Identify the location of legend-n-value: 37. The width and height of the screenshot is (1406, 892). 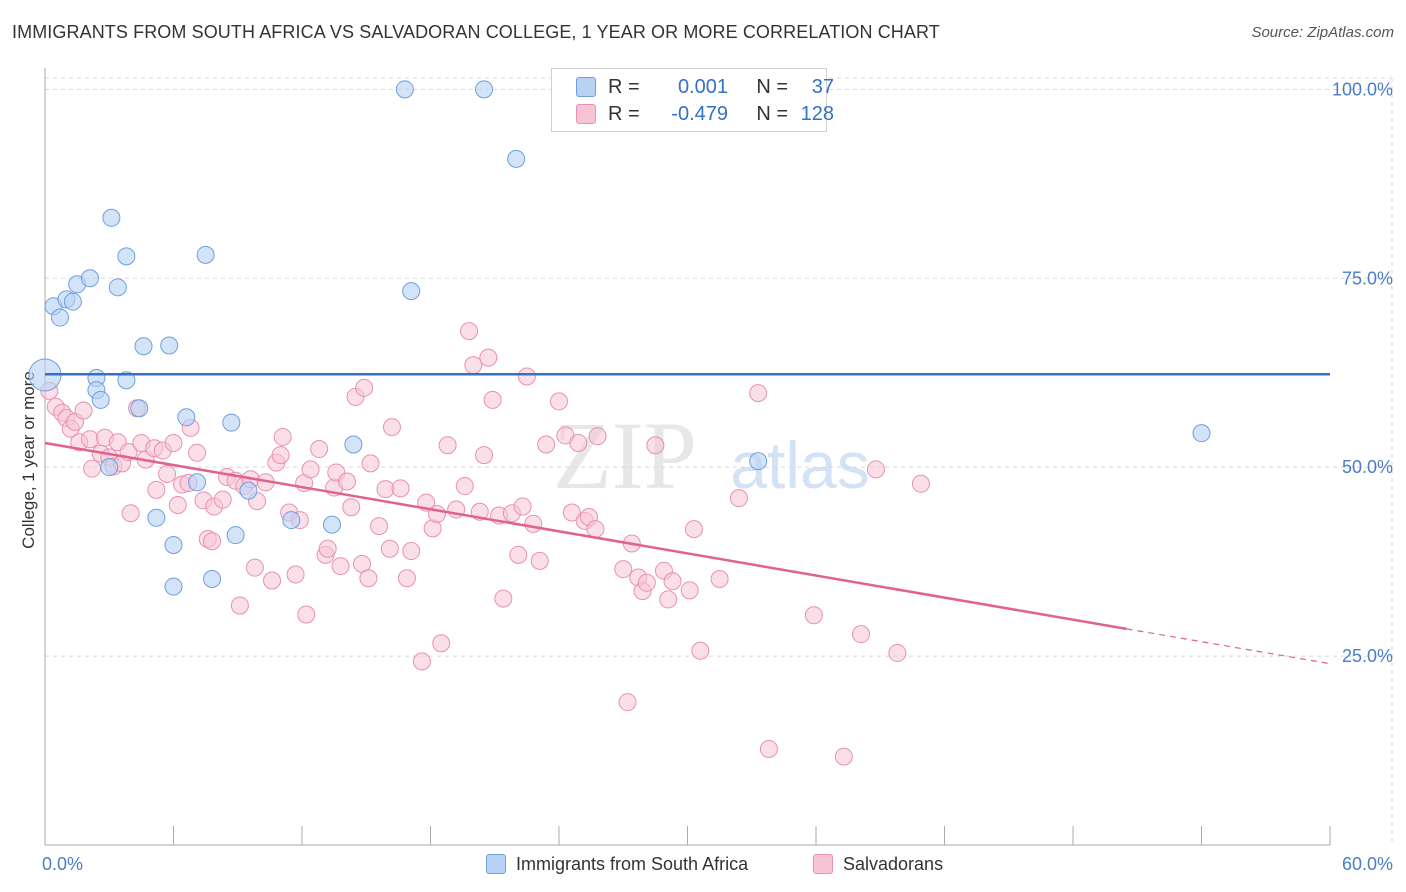
(822, 86).